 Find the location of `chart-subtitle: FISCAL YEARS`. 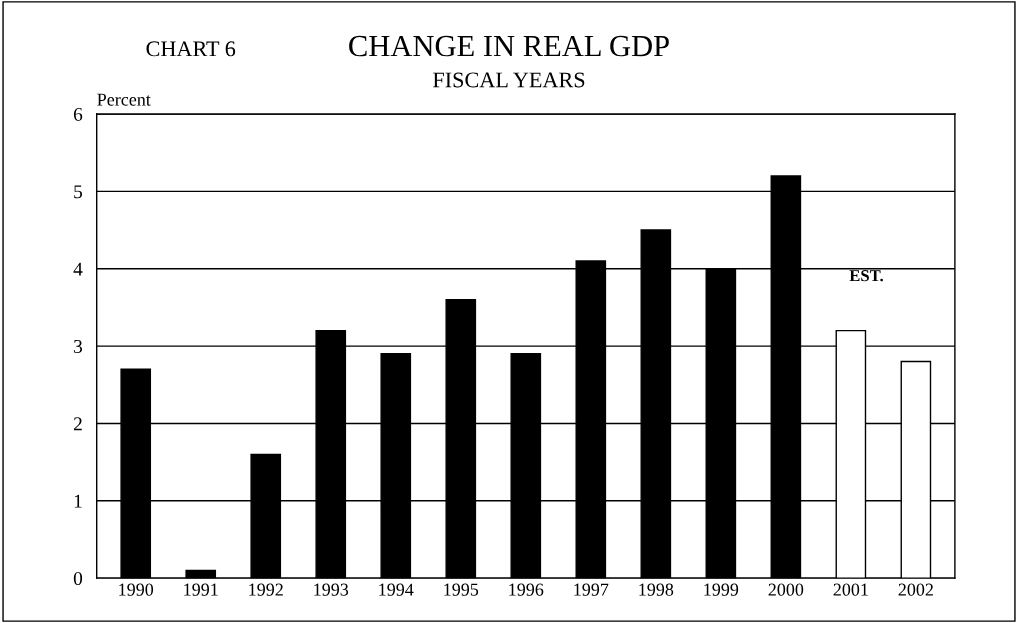

chart-subtitle: FISCAL YEARS is located at coordinates (508, 80).